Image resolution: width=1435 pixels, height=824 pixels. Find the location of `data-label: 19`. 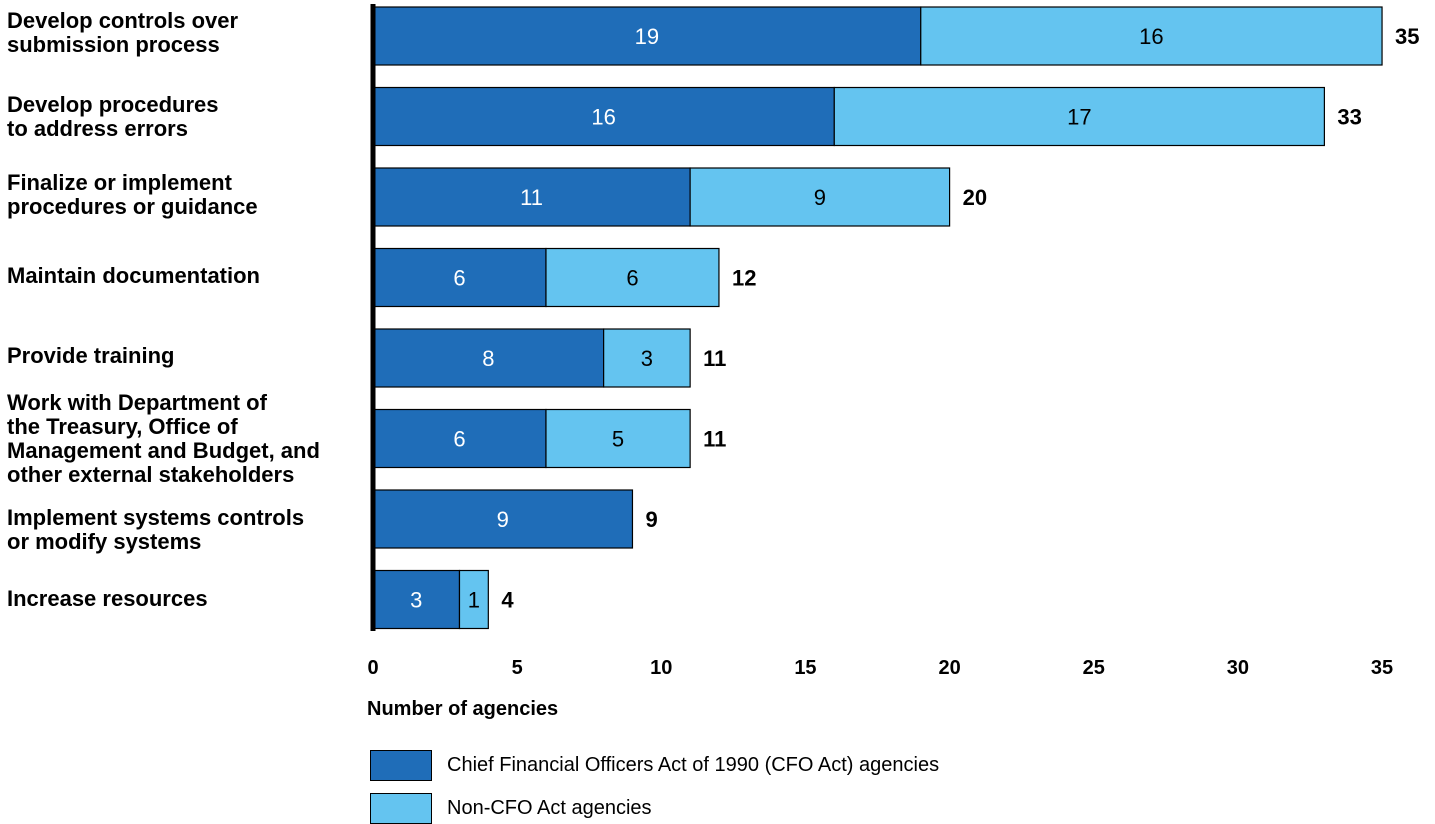

data-label: 19 is located at coordinates (647, 36).